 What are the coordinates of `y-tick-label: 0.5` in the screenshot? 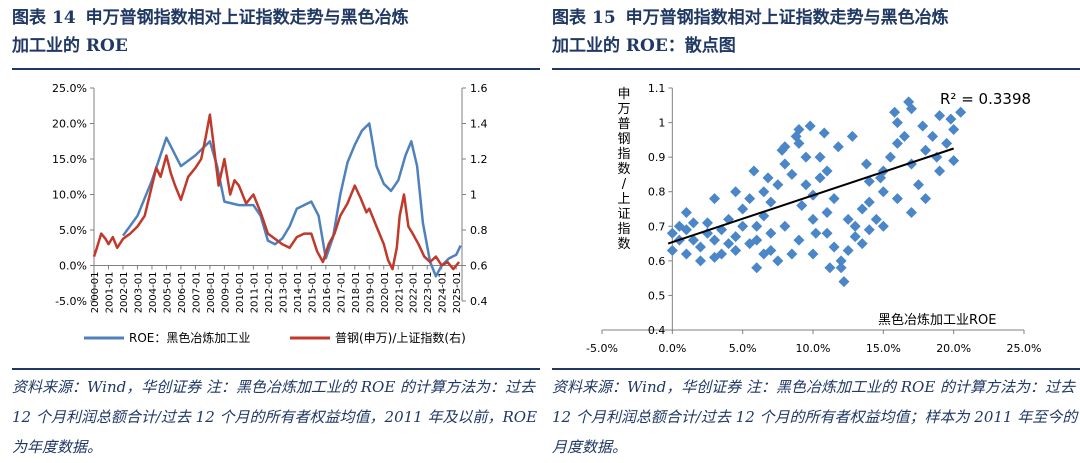 It's located at (657, 295).